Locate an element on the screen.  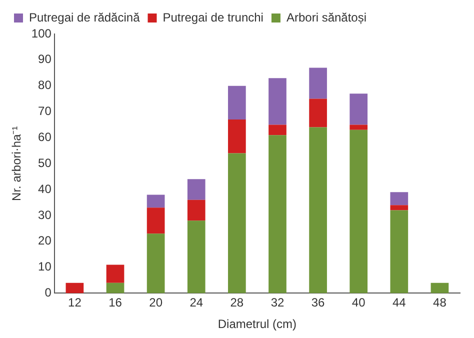
legend-label: Putregai de rădăcină is located at coordinates (84, 17).